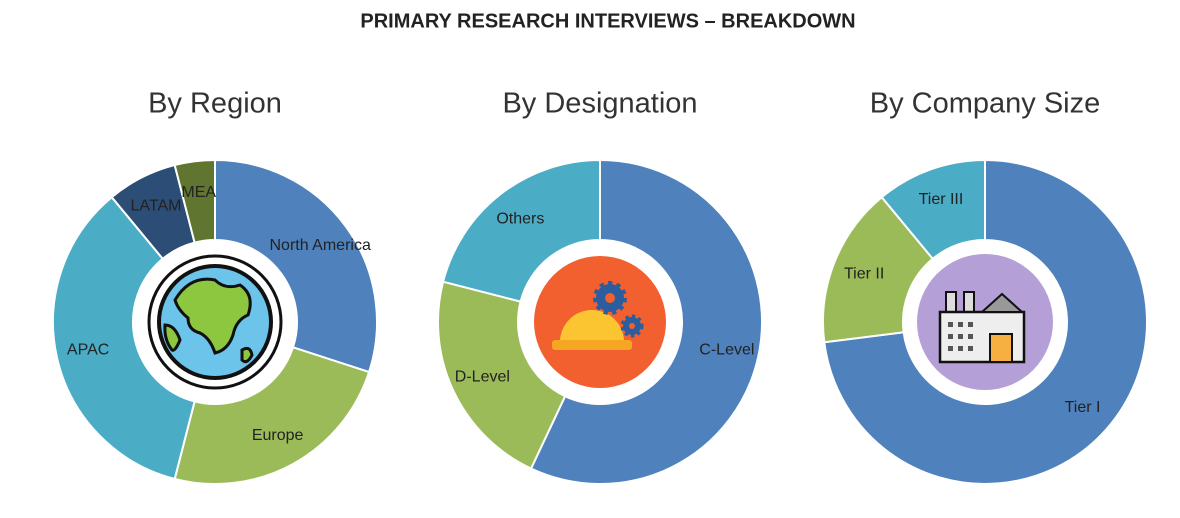  Describe the element at coordinates (941, 199) in the screenshot. I see `slice-label: Tier III` at that location.